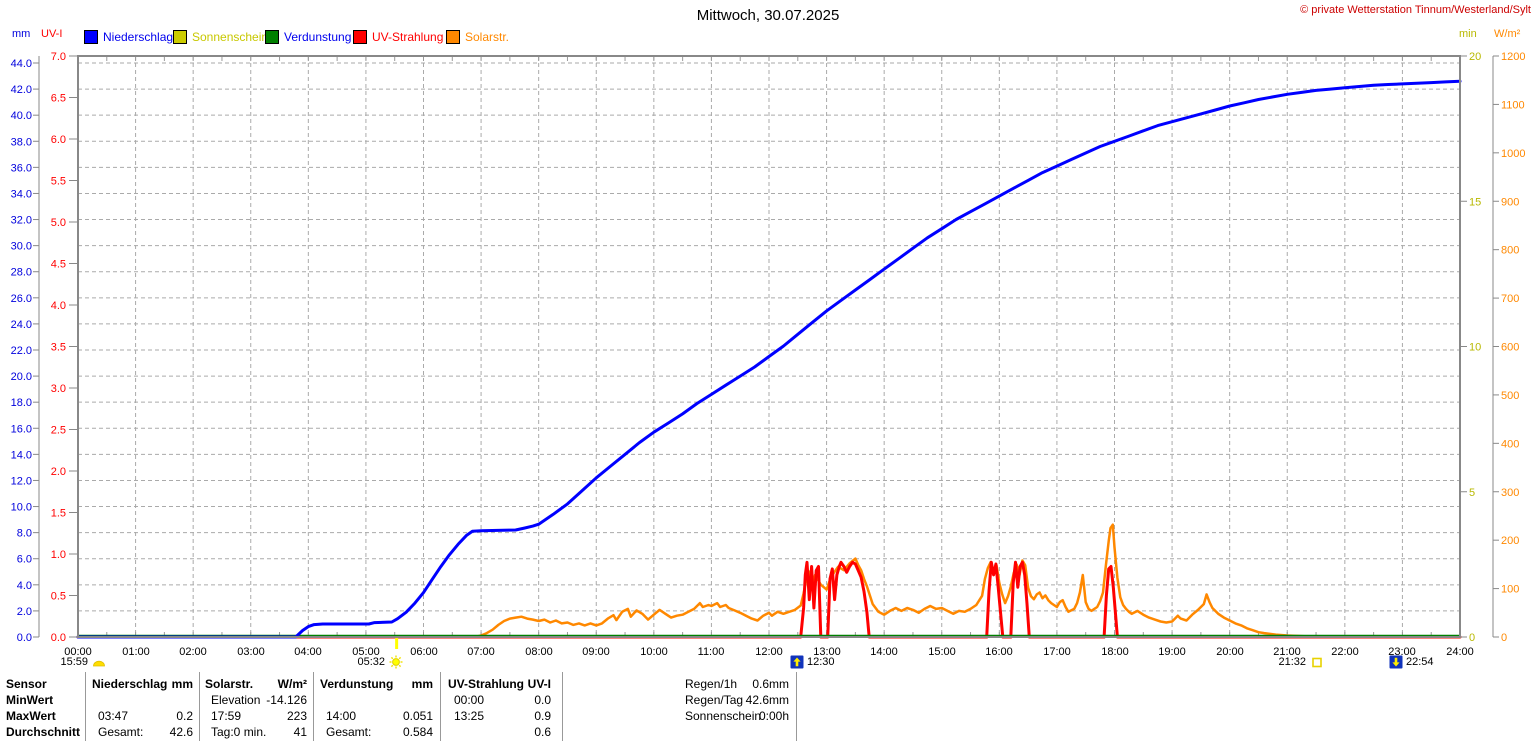 The height and width of the screenshot is (741, 1536). What do you see at coordinates (31, 716) in the screenshot?
I see `table-row-header: MaxWert` at bounding box center [31, 716].